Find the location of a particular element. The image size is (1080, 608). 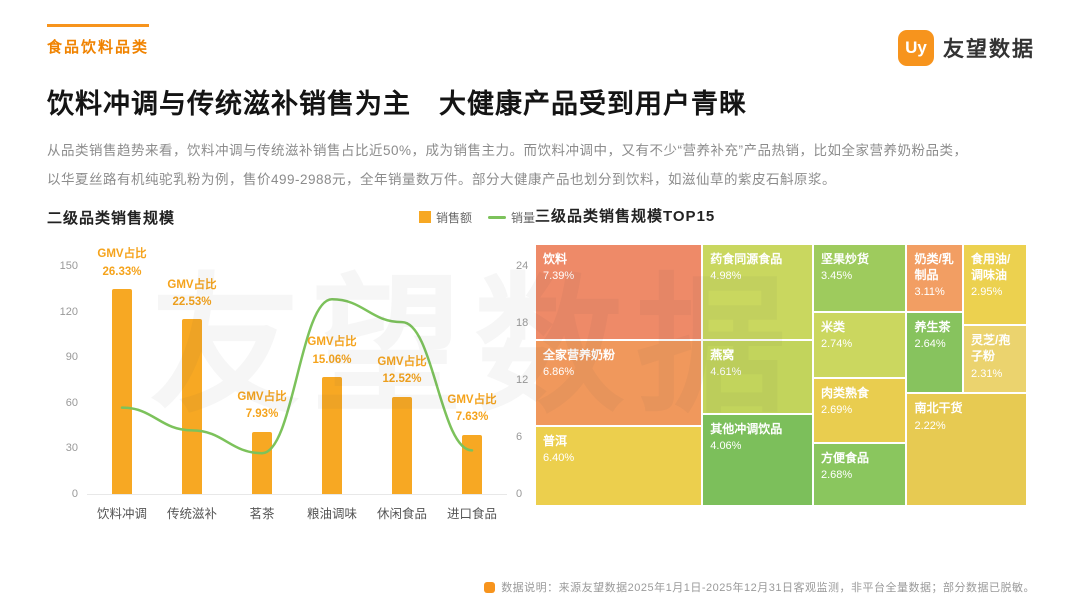

bar-chart-header: 二级品类销售规模 销售额 销量 is located at coordinates (291, 217).